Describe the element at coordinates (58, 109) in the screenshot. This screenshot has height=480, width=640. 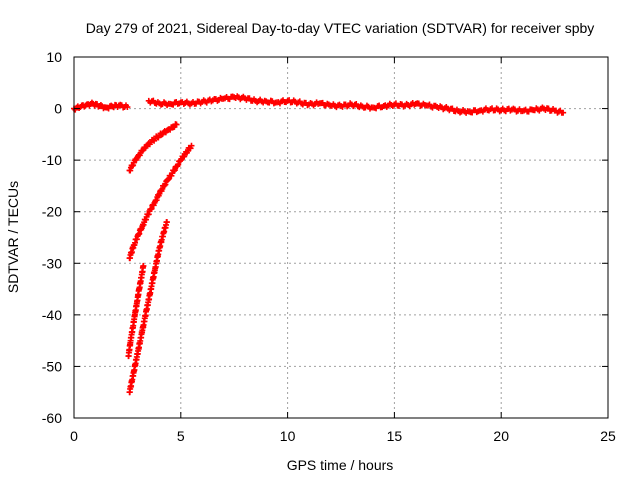
I see `y-tick-label: 0` at that location.